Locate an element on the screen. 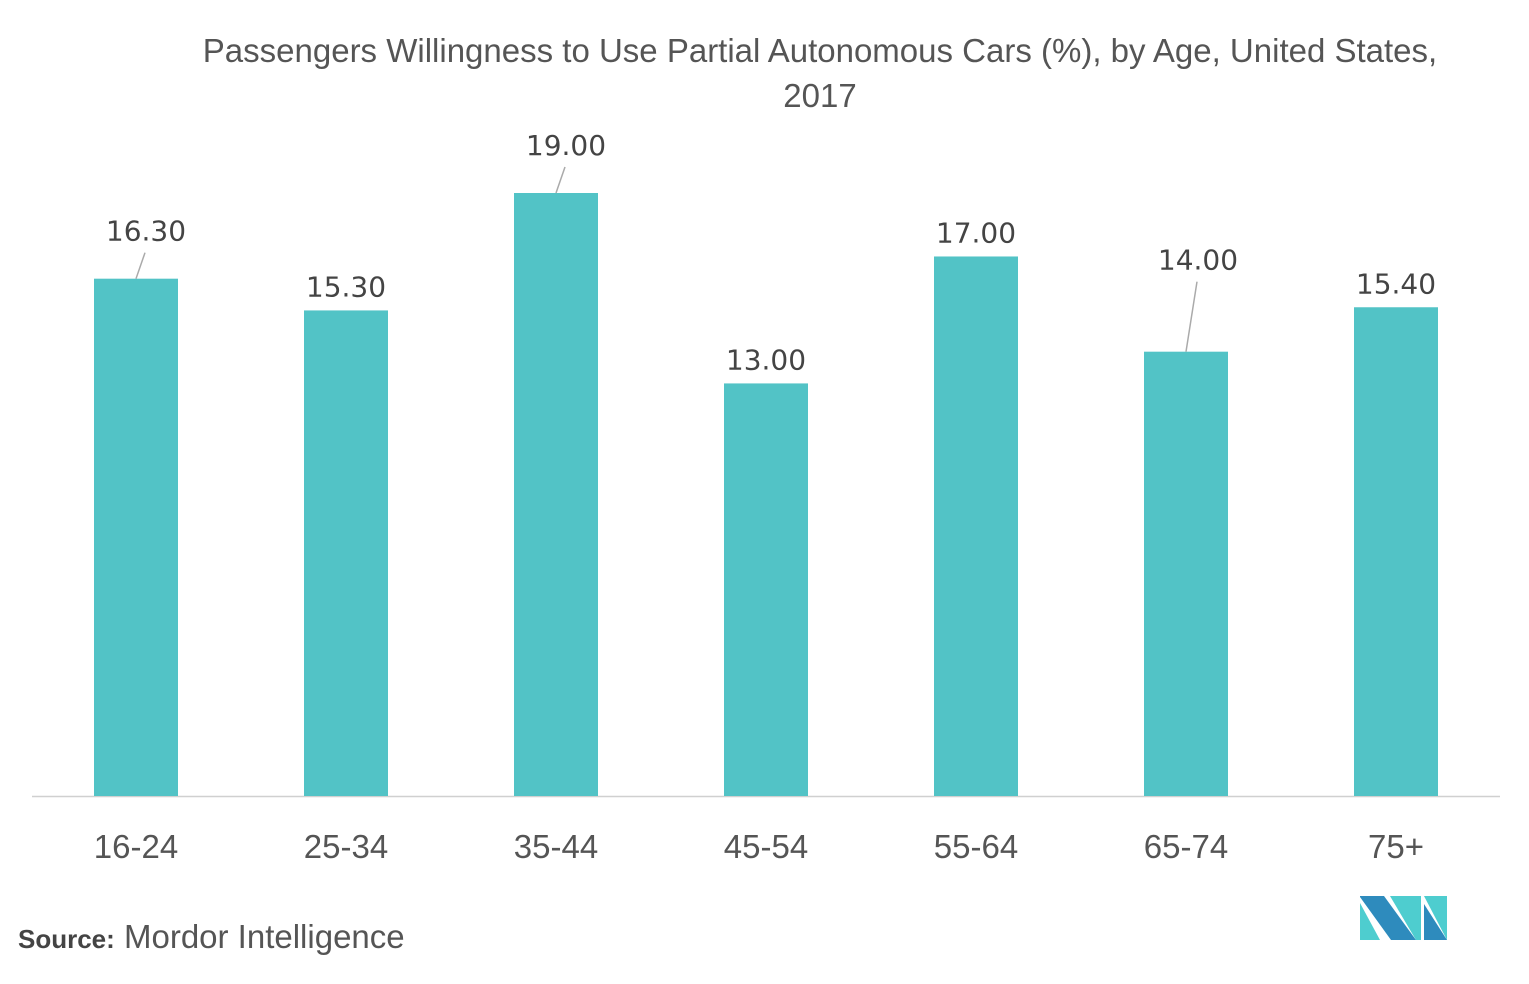 The image size is (1529, 984). x-tick-label: 16-24 is located at coordinates (136, 846).